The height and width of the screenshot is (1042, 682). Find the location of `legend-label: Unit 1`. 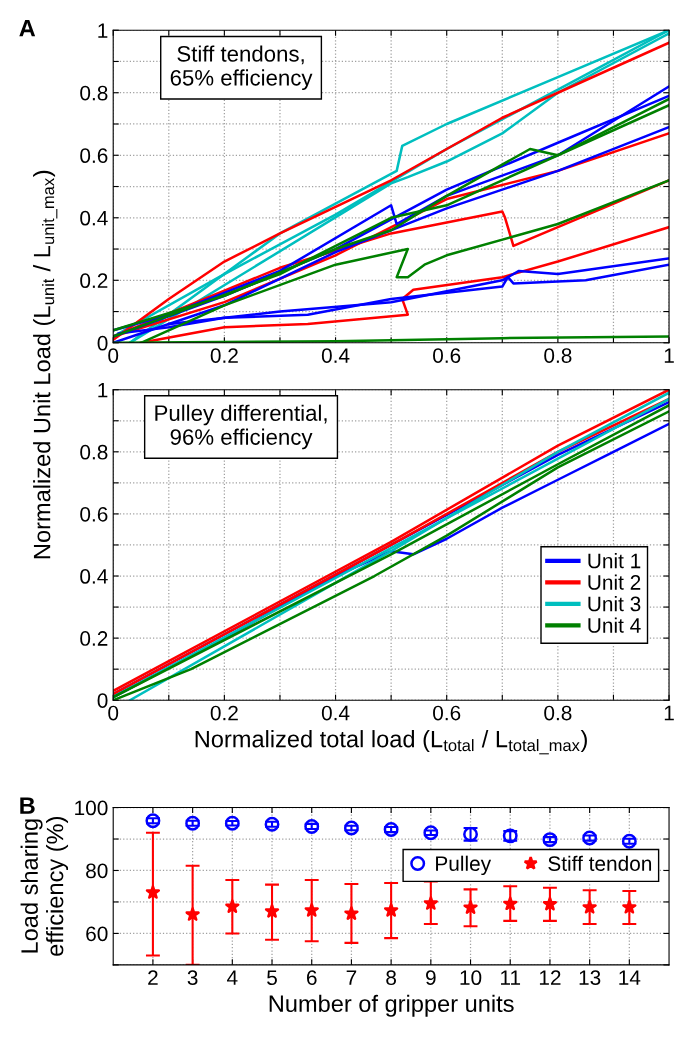

legend-label: Unit 1 is located at coordinates (614, 561).